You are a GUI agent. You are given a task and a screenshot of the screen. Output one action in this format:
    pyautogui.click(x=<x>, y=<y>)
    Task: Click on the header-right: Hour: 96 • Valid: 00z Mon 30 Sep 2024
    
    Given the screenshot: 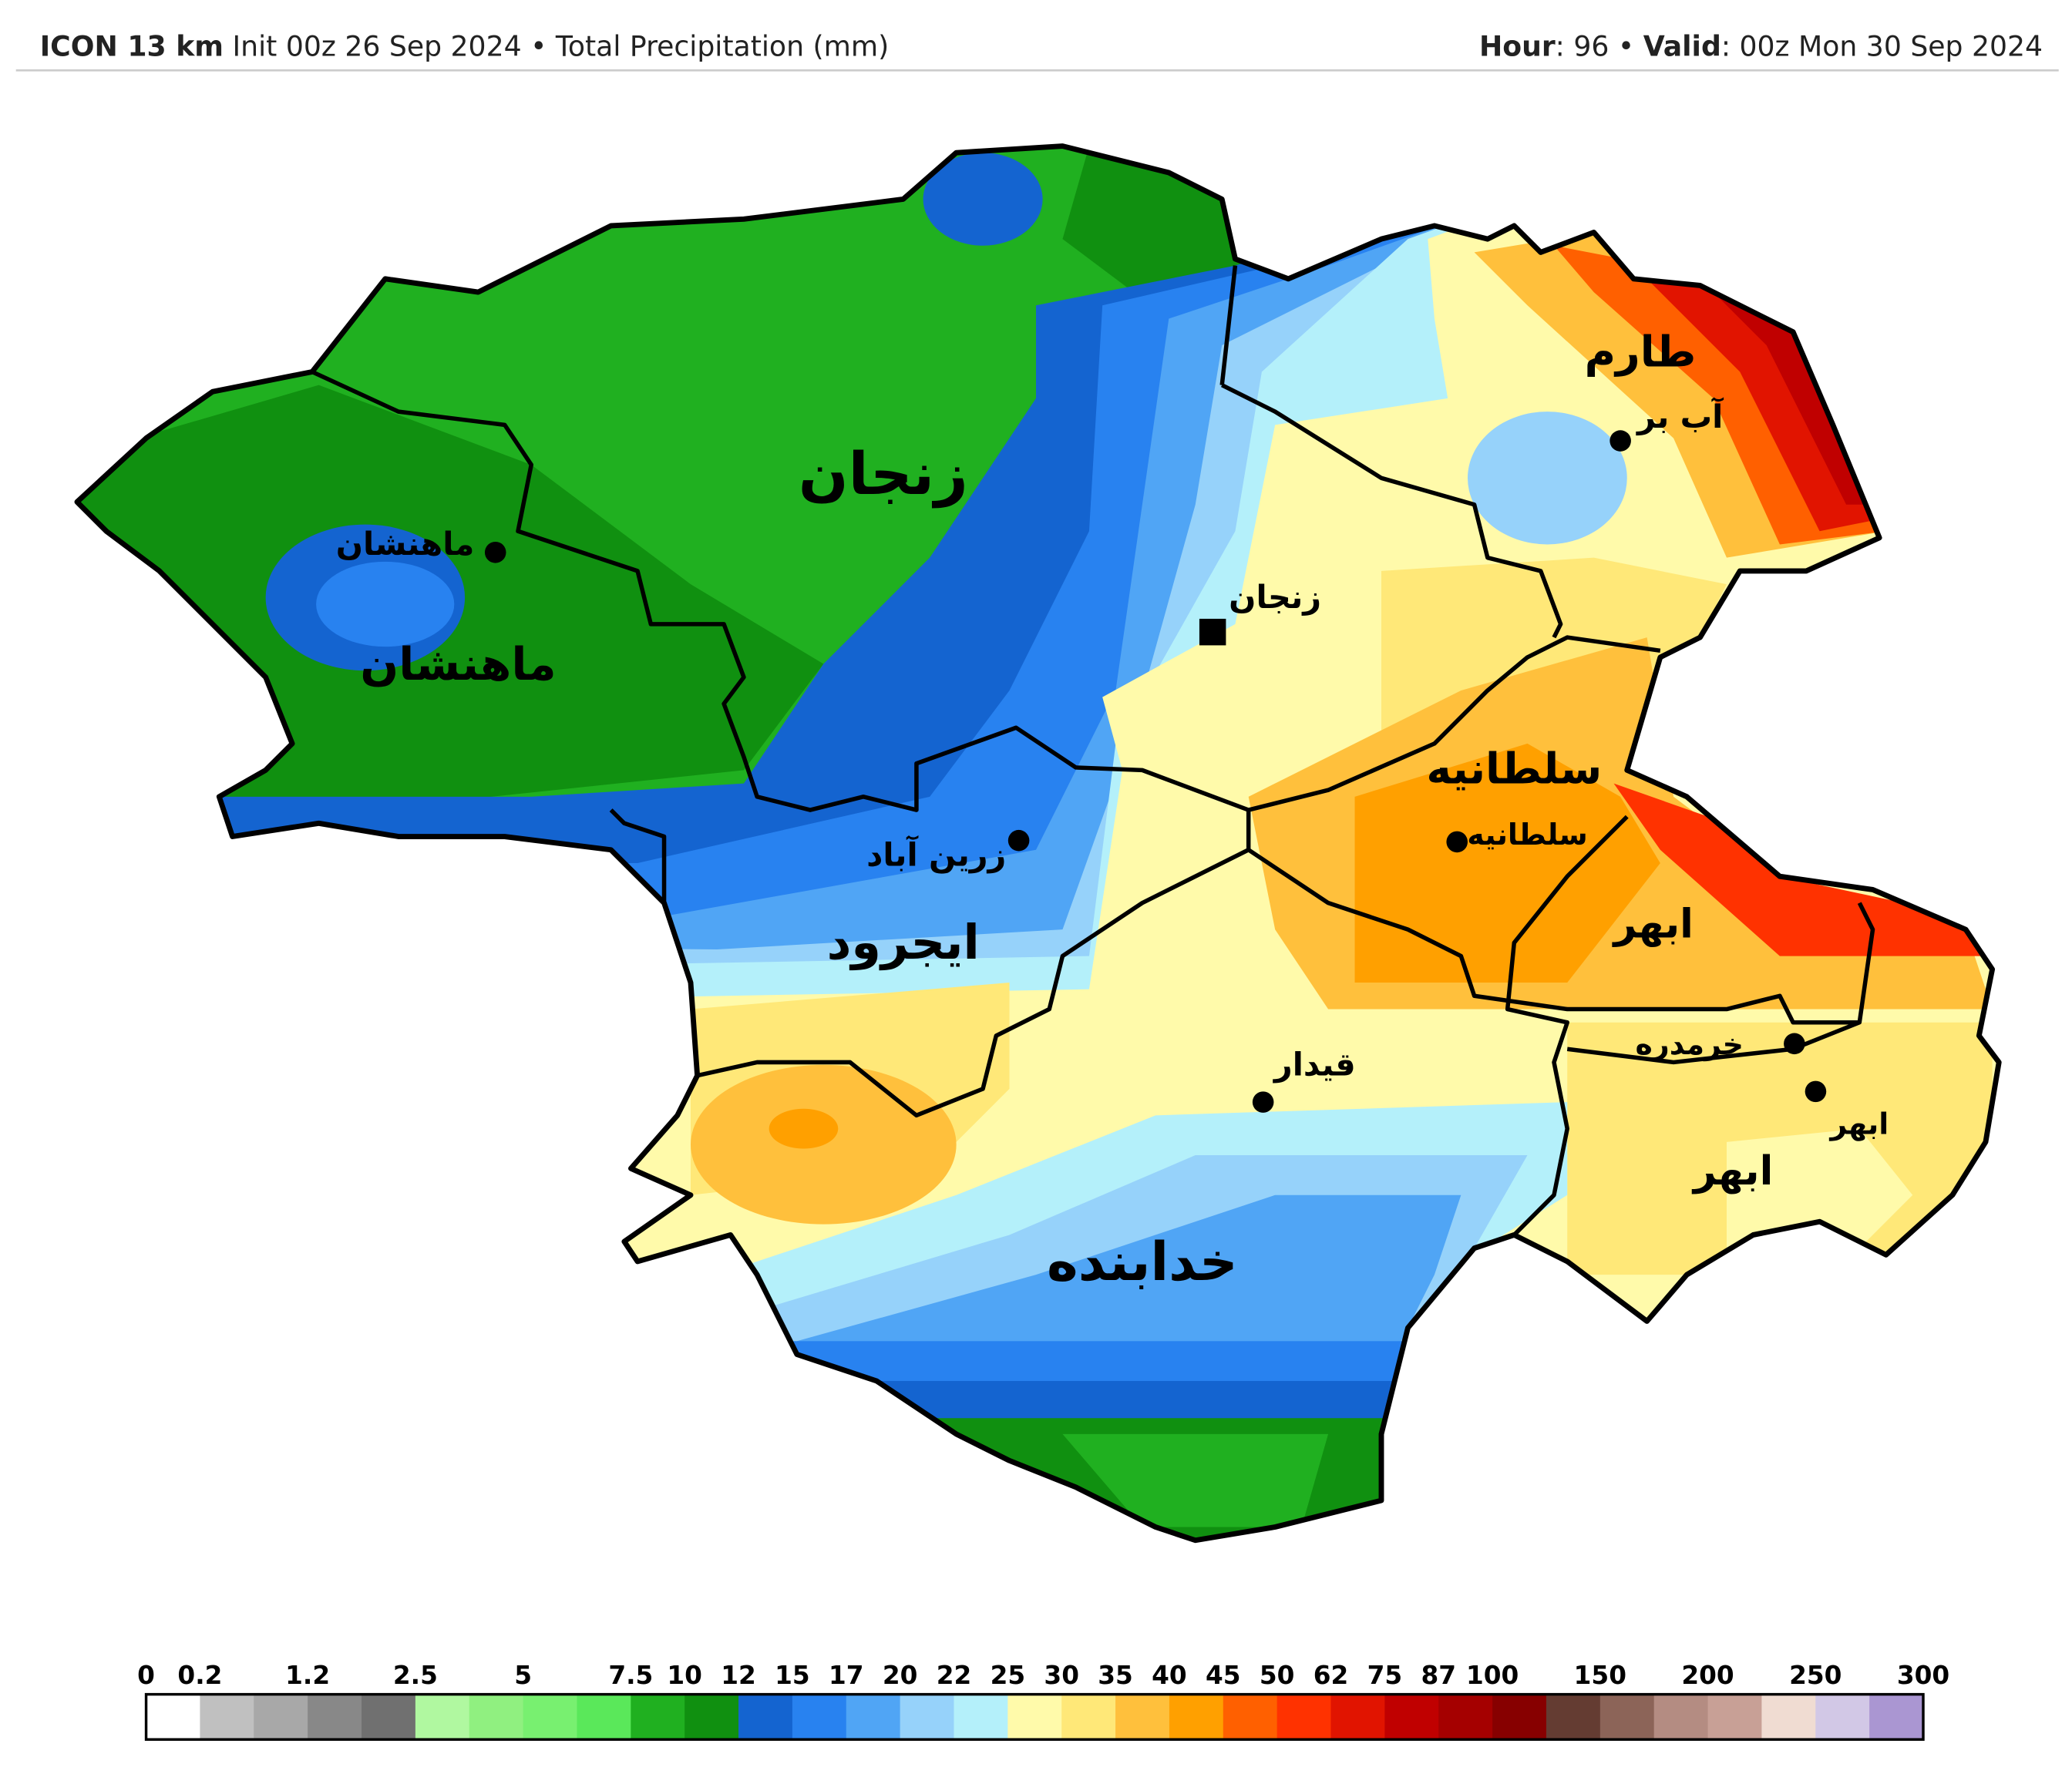 What is the action you would take?
    pyautogui.click(x=1761, y=45)
    